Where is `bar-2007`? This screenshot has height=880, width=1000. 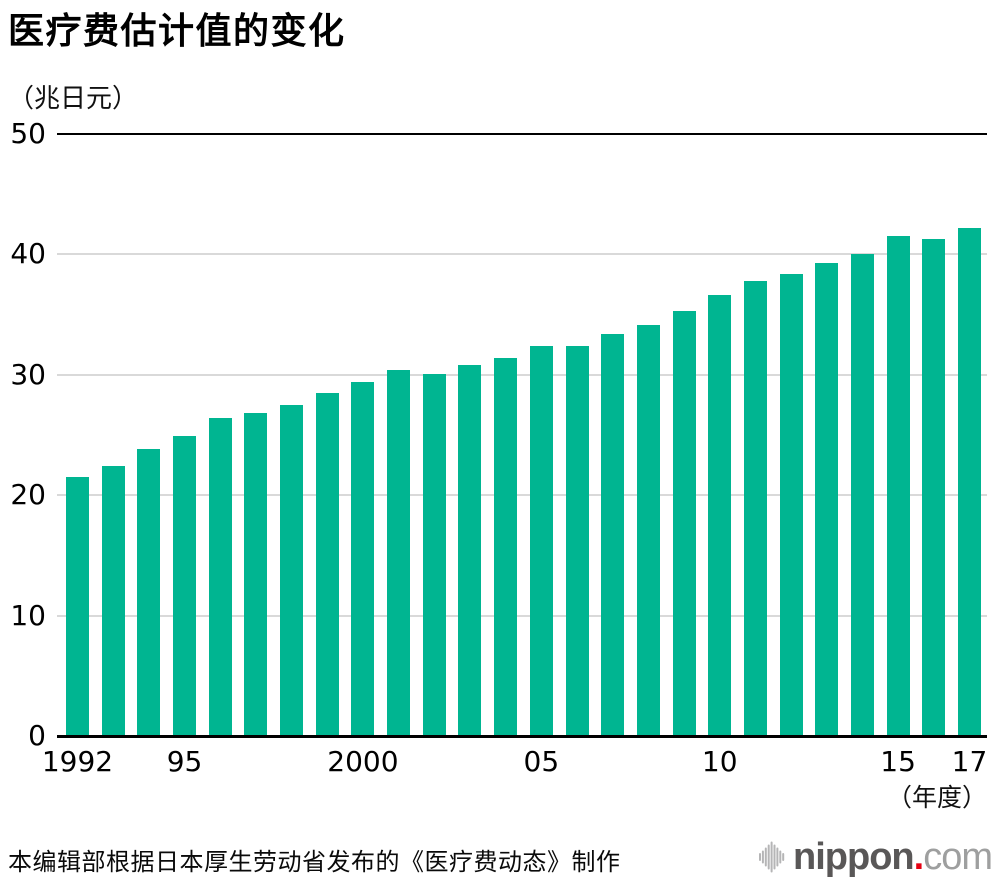 bar-2007 is located at coordinates (613, 534).